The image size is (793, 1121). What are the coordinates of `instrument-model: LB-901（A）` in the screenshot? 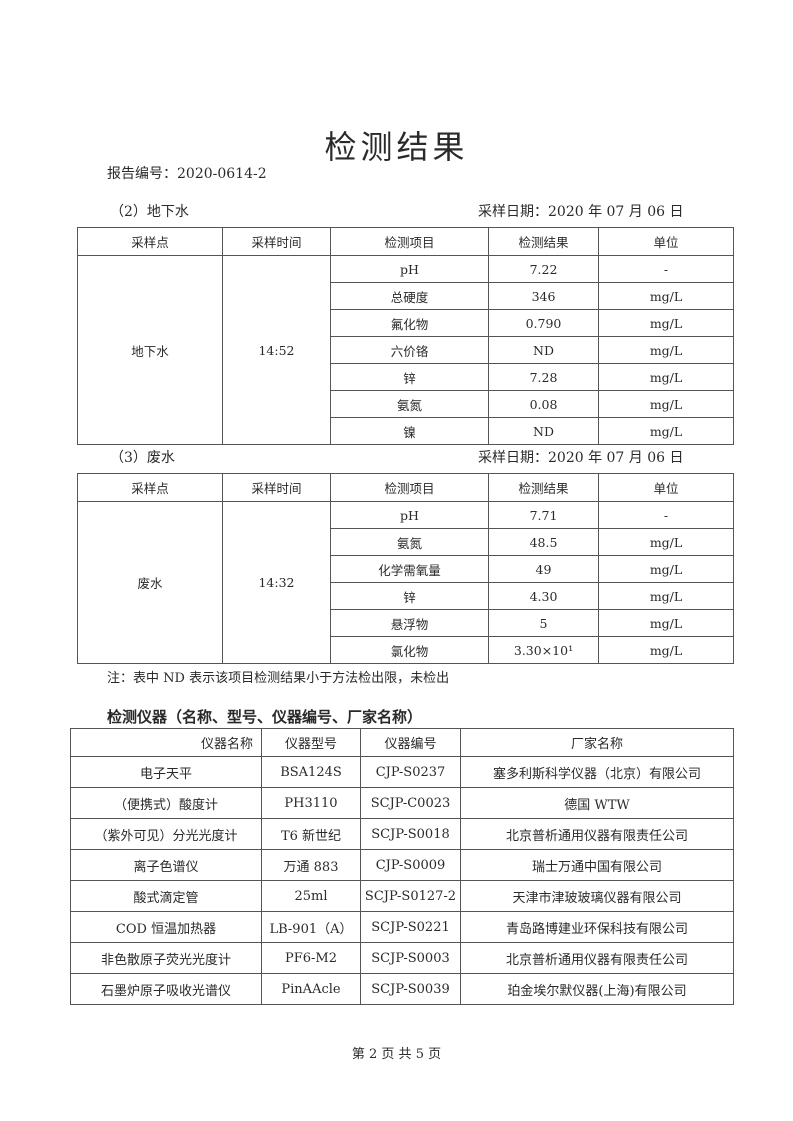 It's located at (311, 927).